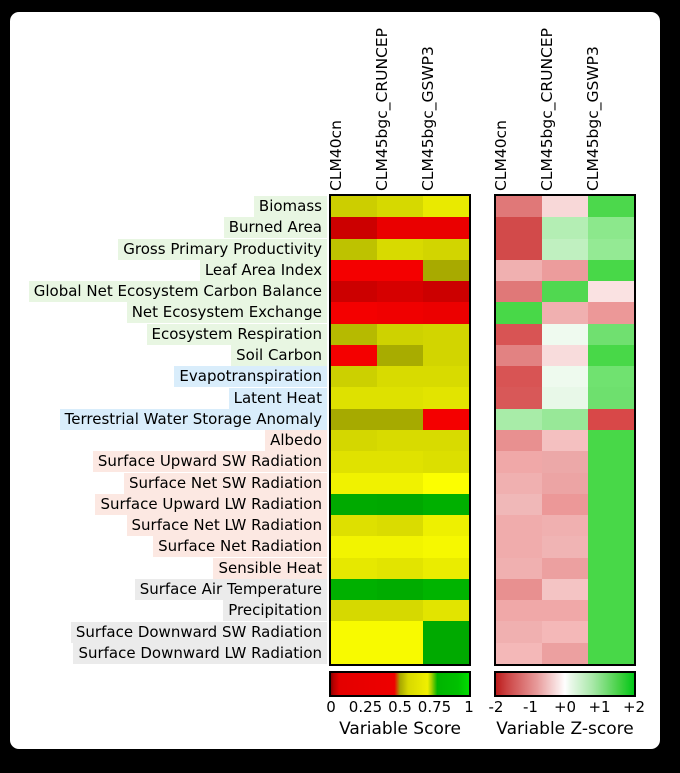 The height and width of the screenshot is (773, 680). Describe the element at coordinates (236, 334) in the screenshot. I see `row-label-text: Ecosystem Respiration` at that location.